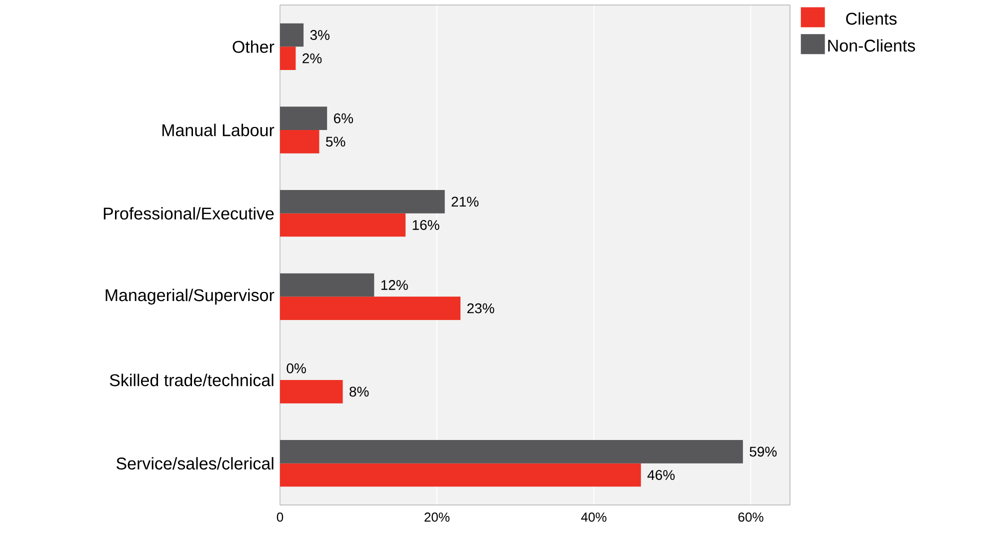 This screenshot has width=984, height=533. What do you see at coordinates (872, 45) in the screenshot?
I see `legend-label: Non-Clients` at bounding box center [872, 45].